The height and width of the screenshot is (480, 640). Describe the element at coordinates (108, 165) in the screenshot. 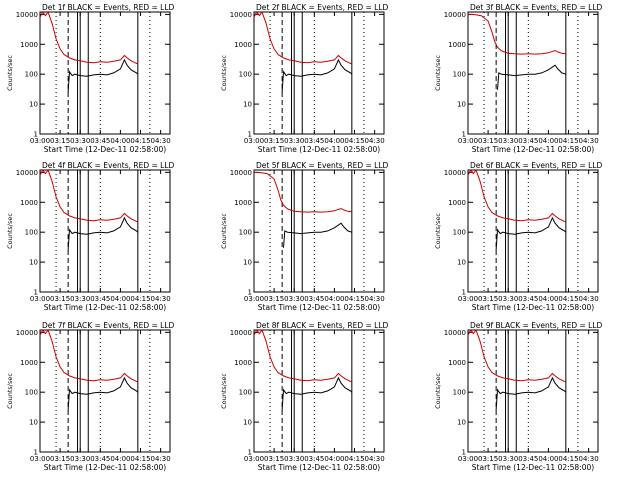

I see `chart-title: Det 4f BLACK = Events, RED = LLD` at that location.